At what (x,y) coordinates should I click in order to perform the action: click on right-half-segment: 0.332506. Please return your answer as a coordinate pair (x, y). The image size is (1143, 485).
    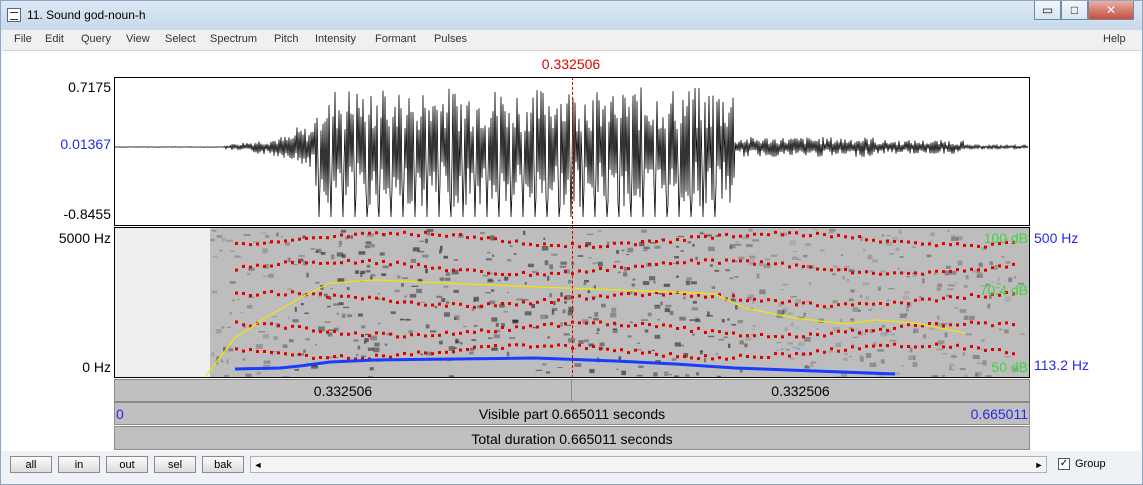
    Looking at the image, I should click on (800, 390).